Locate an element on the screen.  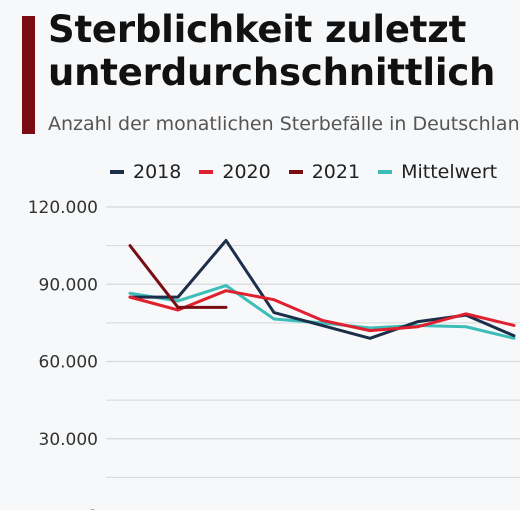
legend-item: 2020 is located at coordinates (235, 172).